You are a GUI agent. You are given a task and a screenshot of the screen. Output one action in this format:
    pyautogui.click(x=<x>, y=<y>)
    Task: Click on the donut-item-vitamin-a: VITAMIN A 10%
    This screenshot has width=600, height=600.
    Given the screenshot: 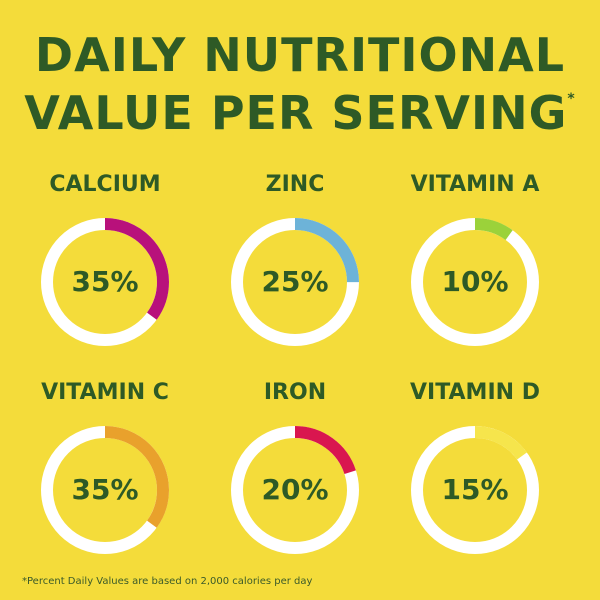 What is the action you would take?
    pyautogui.click(x=475, y=263)
    